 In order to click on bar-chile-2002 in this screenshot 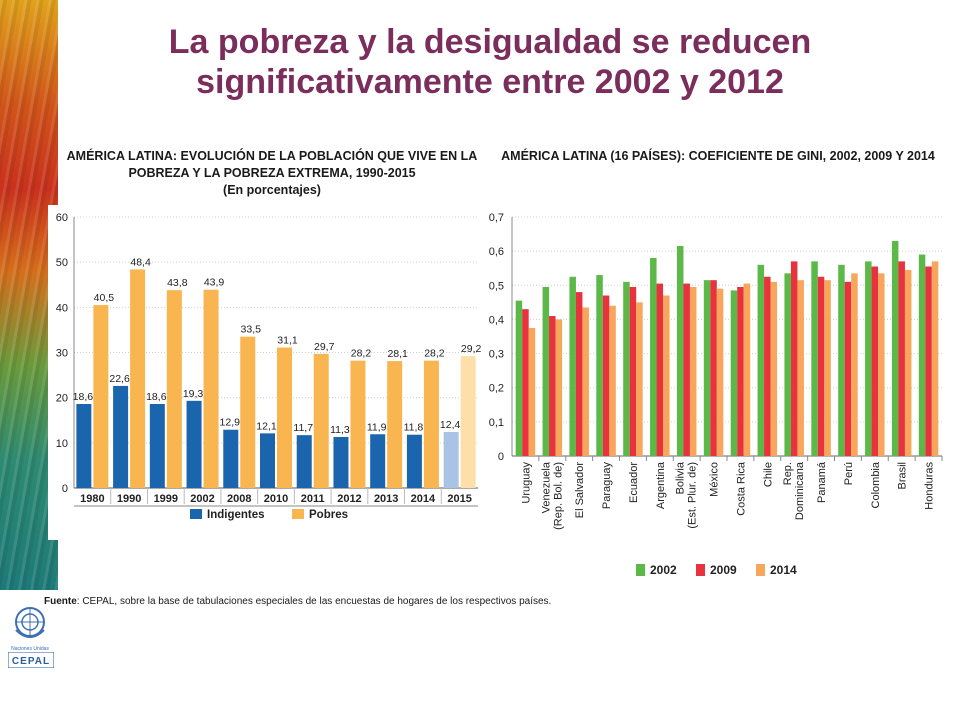, I will do `click(761, 360)`.